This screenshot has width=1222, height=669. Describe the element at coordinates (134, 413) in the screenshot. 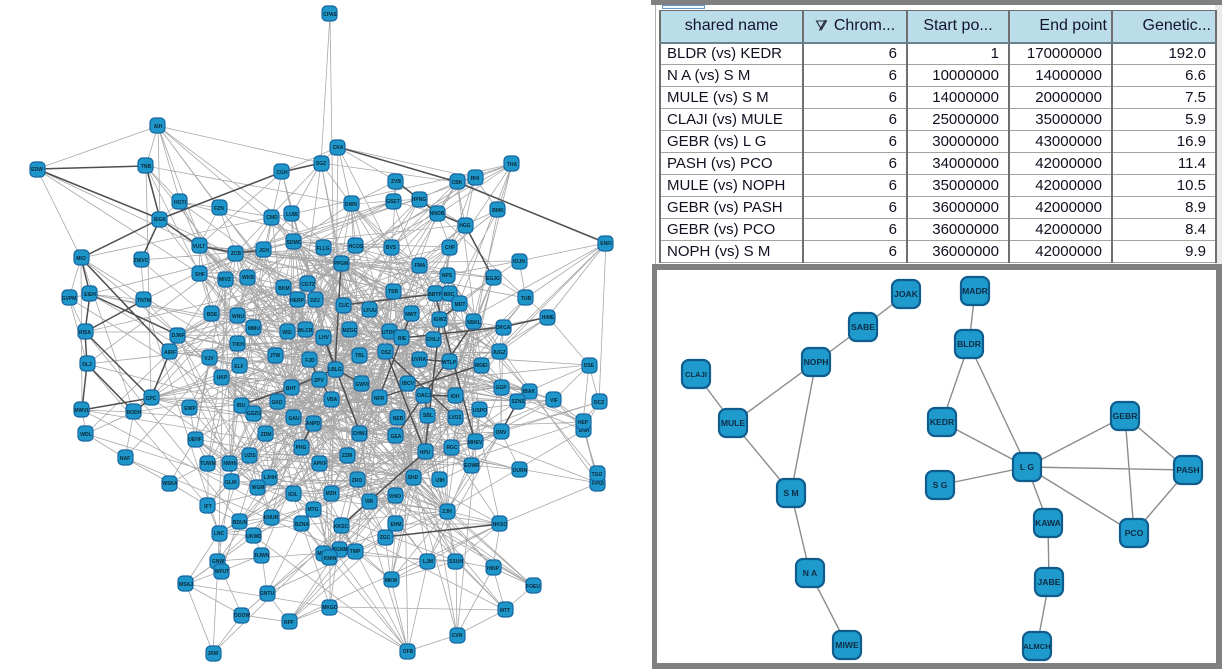

I see `svg-text: RODH` at that location.